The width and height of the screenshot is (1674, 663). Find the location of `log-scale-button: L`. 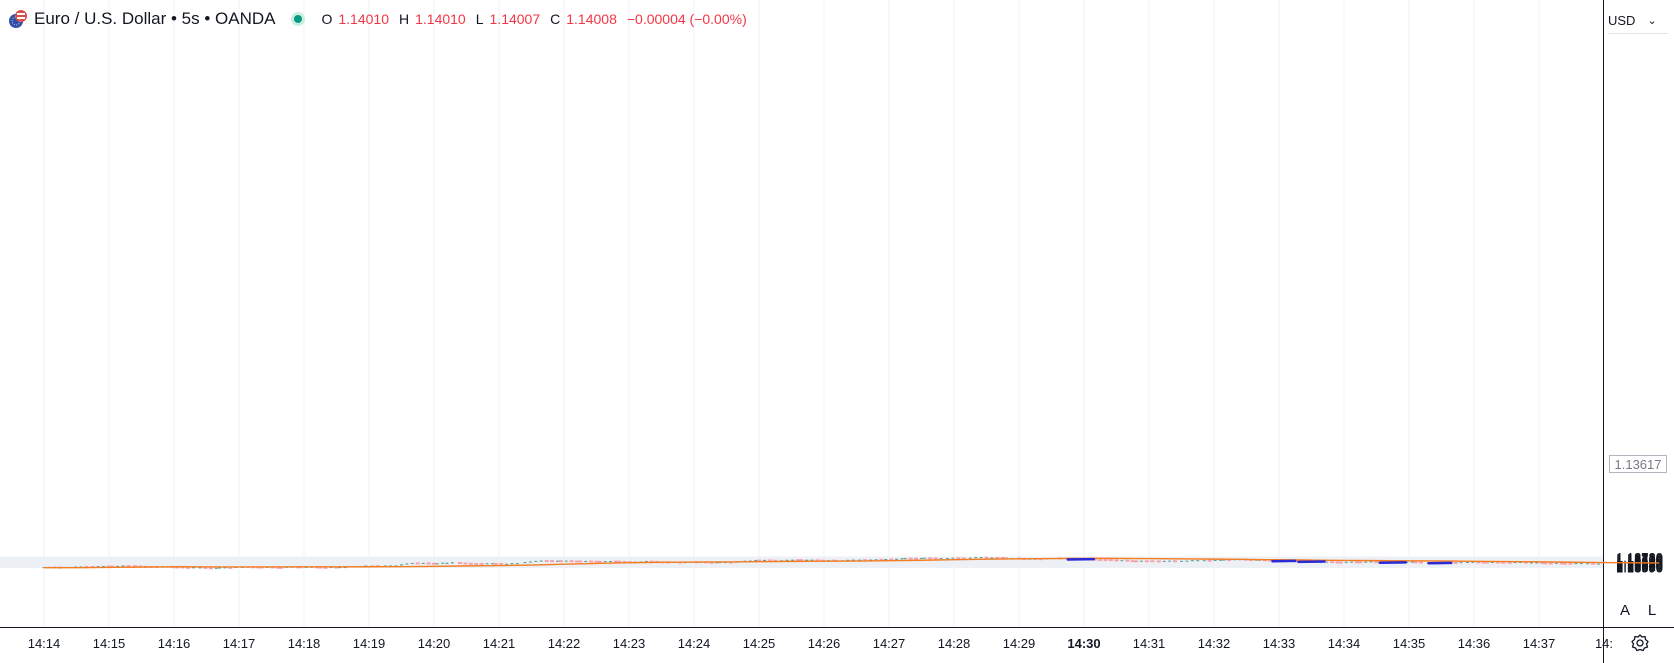

log-scale-button: L is located at coordinates (1652, 610).